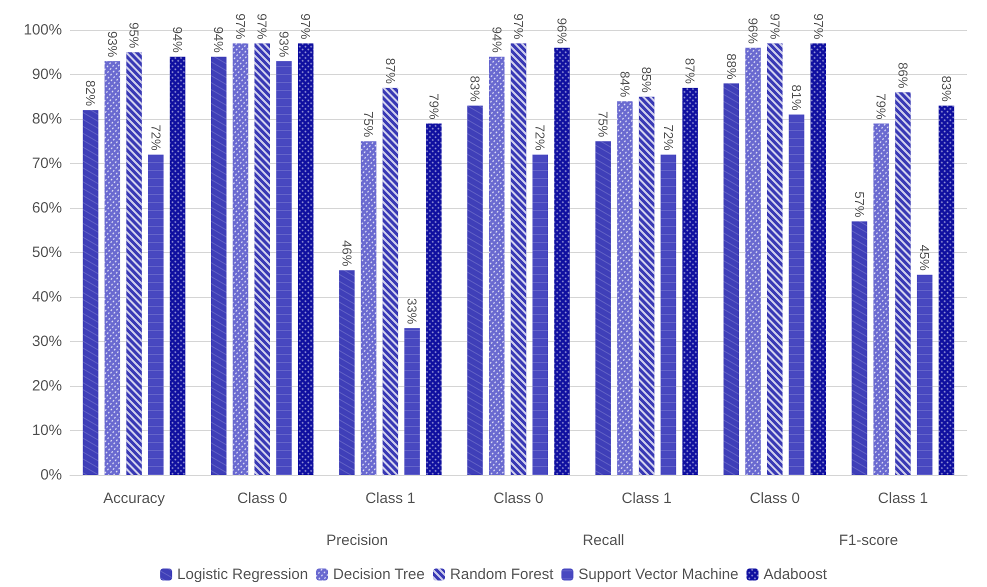 Image resolution: width=987 pixels, height=587 pixels. Describe the element at coordinates (51, 475) in the screenshot. I see `y-tick-label: 0%` at that location.